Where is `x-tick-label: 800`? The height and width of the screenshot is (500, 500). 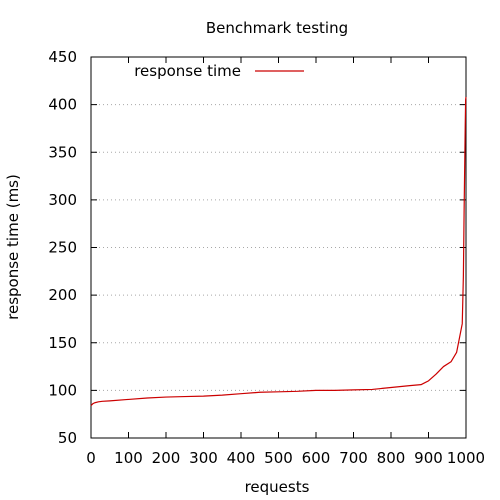
x-tick-label: 800 is located at coordinates (391, 458).